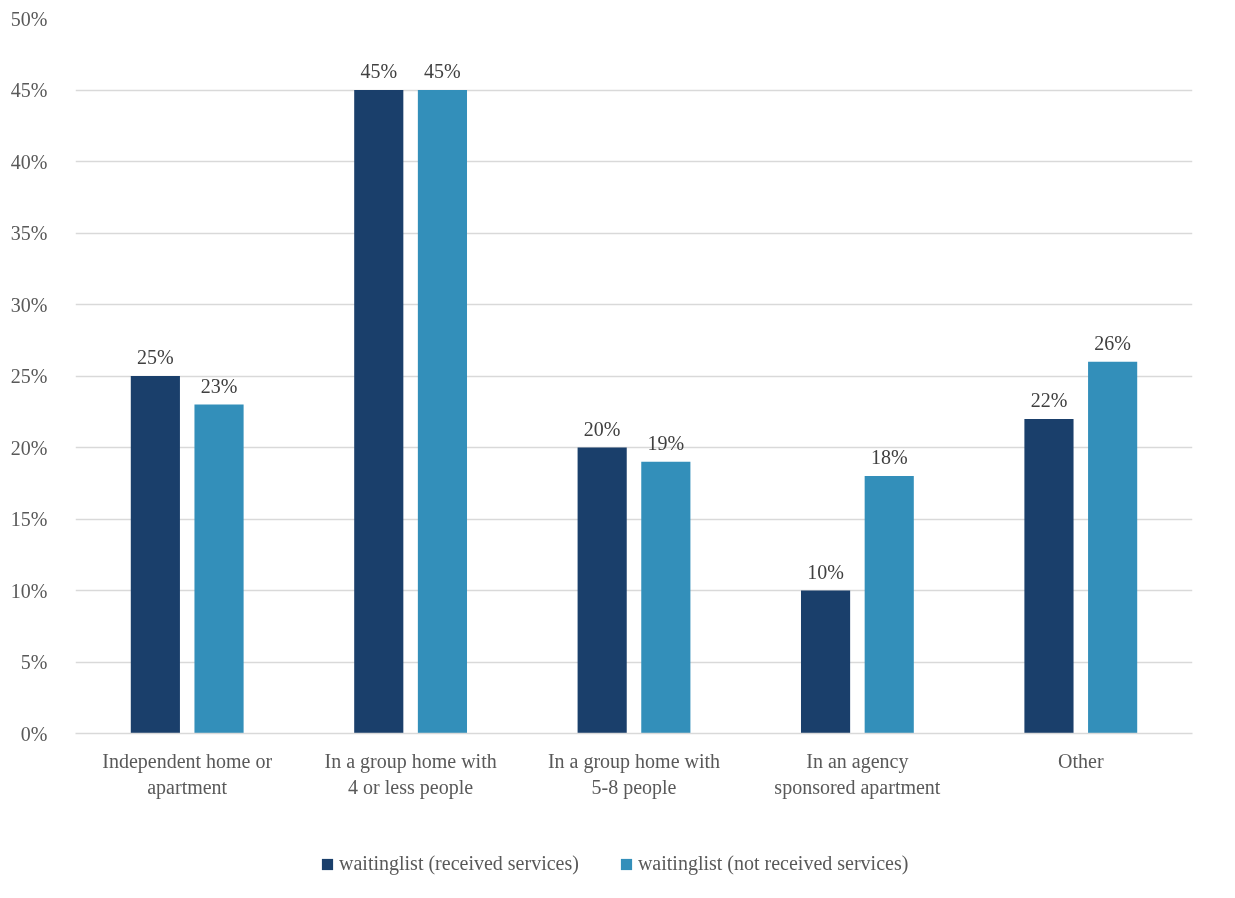 The image size is (1235, 898). Describe the element at coordinates (1049, 399) in the screenshot. I see `data-label: 22%` at that location.